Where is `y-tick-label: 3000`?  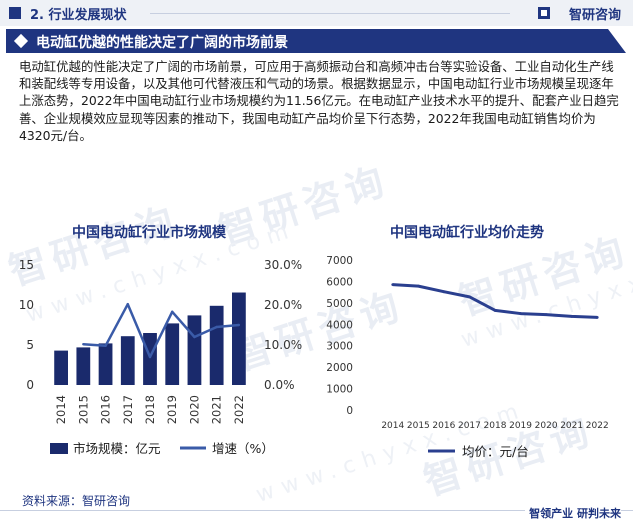
y-tick-label: 3000 is located at coordinates (339, 347).